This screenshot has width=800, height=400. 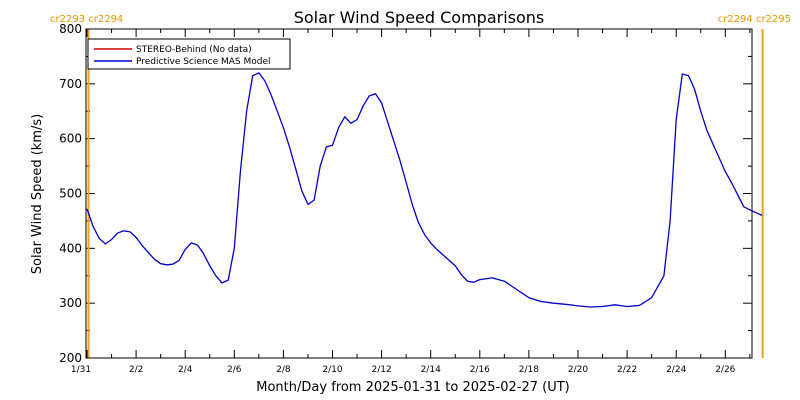 What do you see at coordinates (725, 370) in the screenshot?
I see `x-tick-label: 2/26` at bounding box center [725, 370].